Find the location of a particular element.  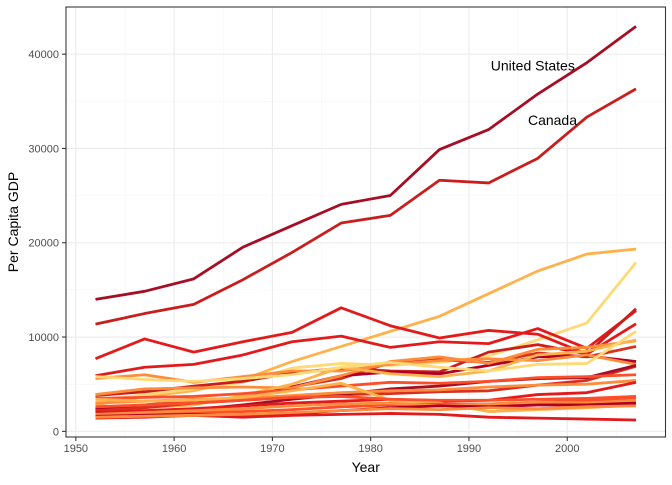

x-tick-label: 1990 is located at coordinates (469, 449).